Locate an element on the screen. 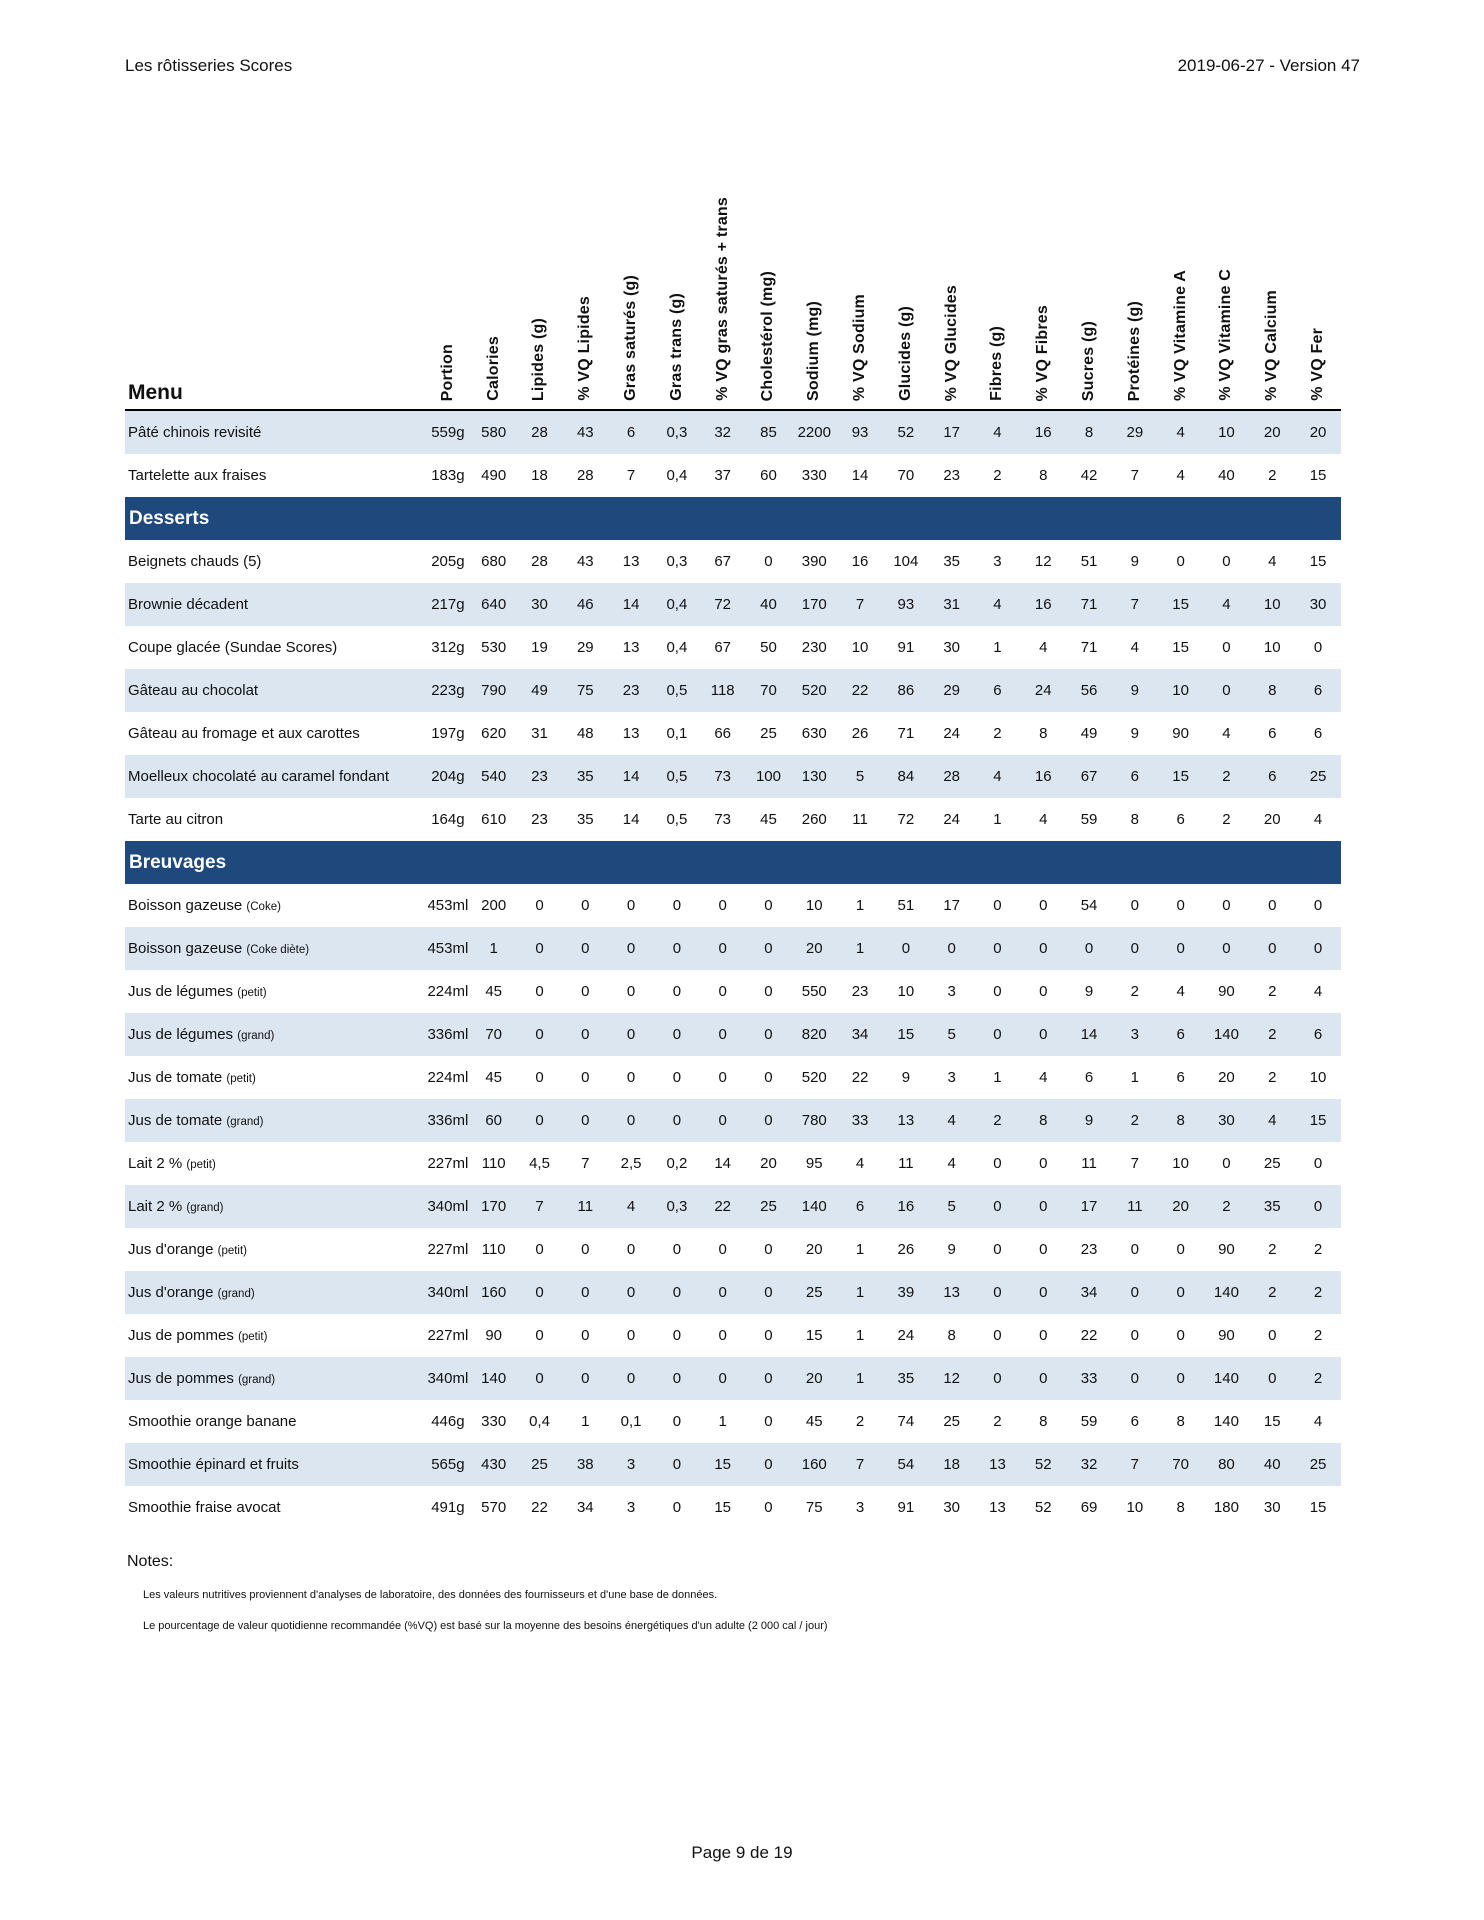 This screenshot has width=1484, height=1920. value-cell: 91 is located at coordinates (906, 1507).